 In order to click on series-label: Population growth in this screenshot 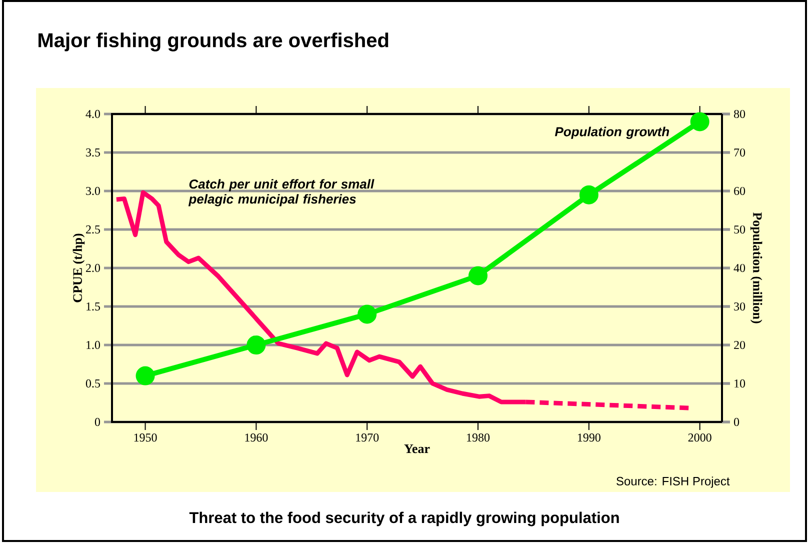, I will do `click(612, 132)`.